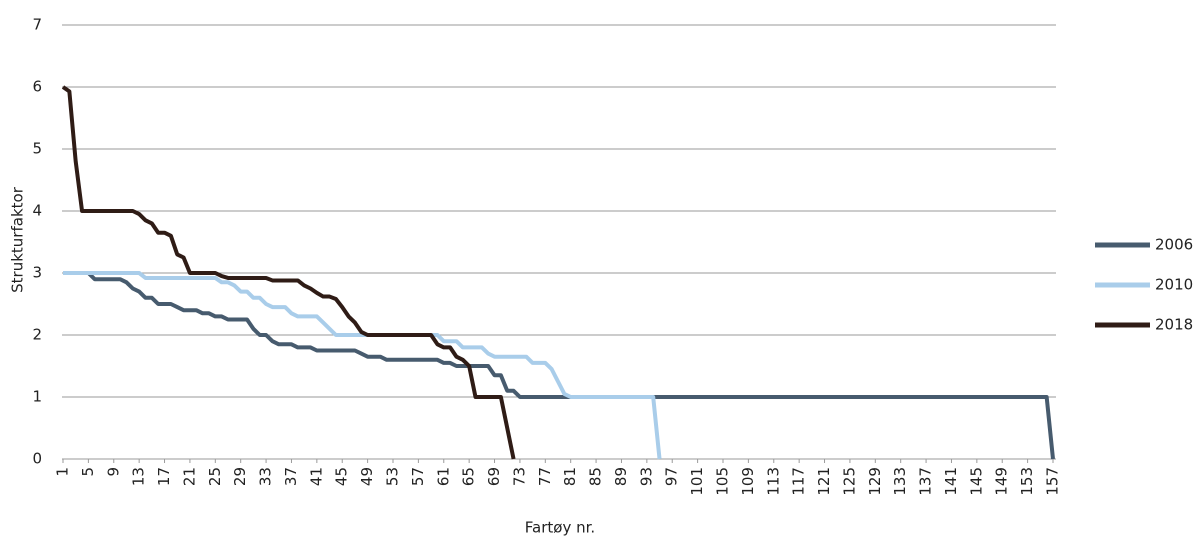 Image resolution: width=1200 pixels, height=558 pixels. Describe the element at coordinates (37, 25) in the screenshot. I see `y-tick-label: 7` at that location.